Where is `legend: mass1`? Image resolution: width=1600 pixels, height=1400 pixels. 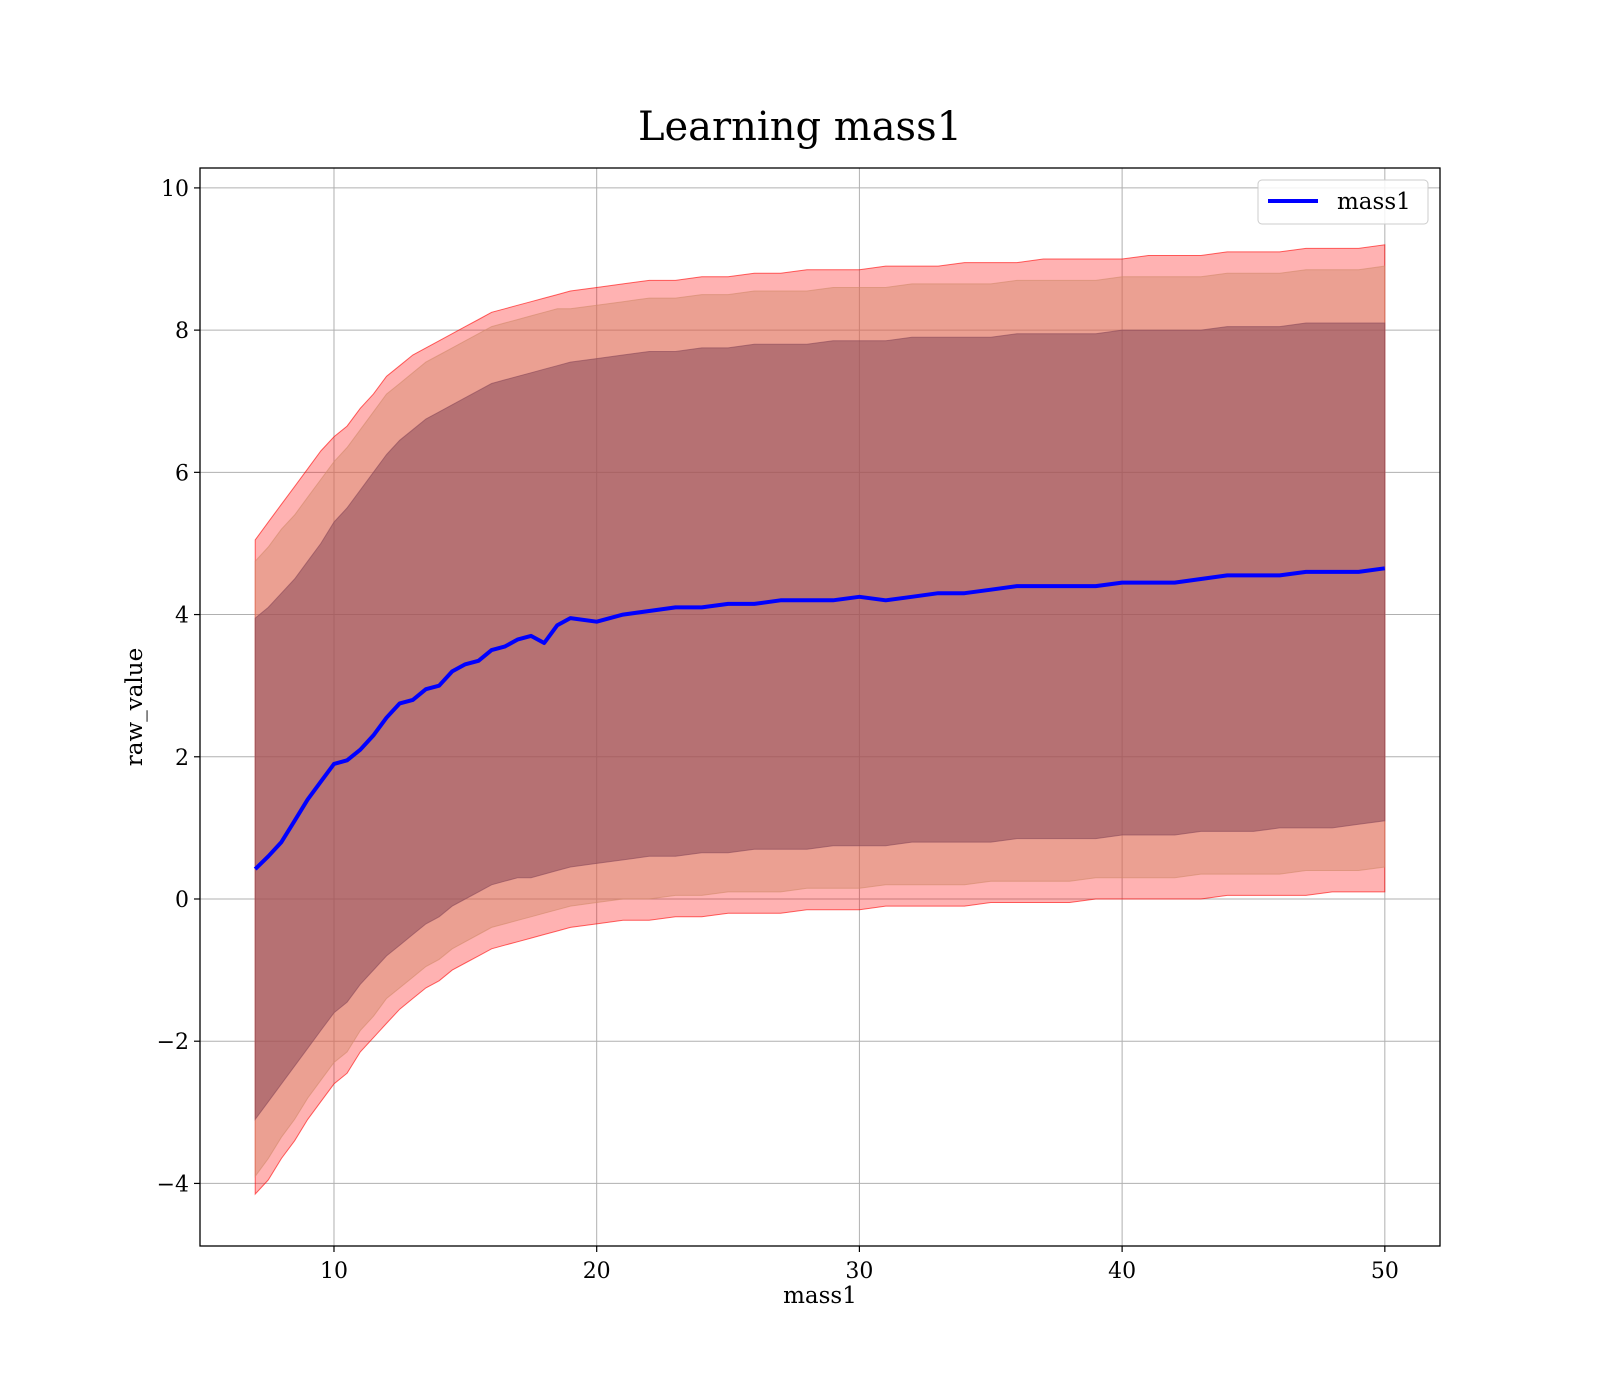
legend: mass1 is located at coordinates (1343, 202).